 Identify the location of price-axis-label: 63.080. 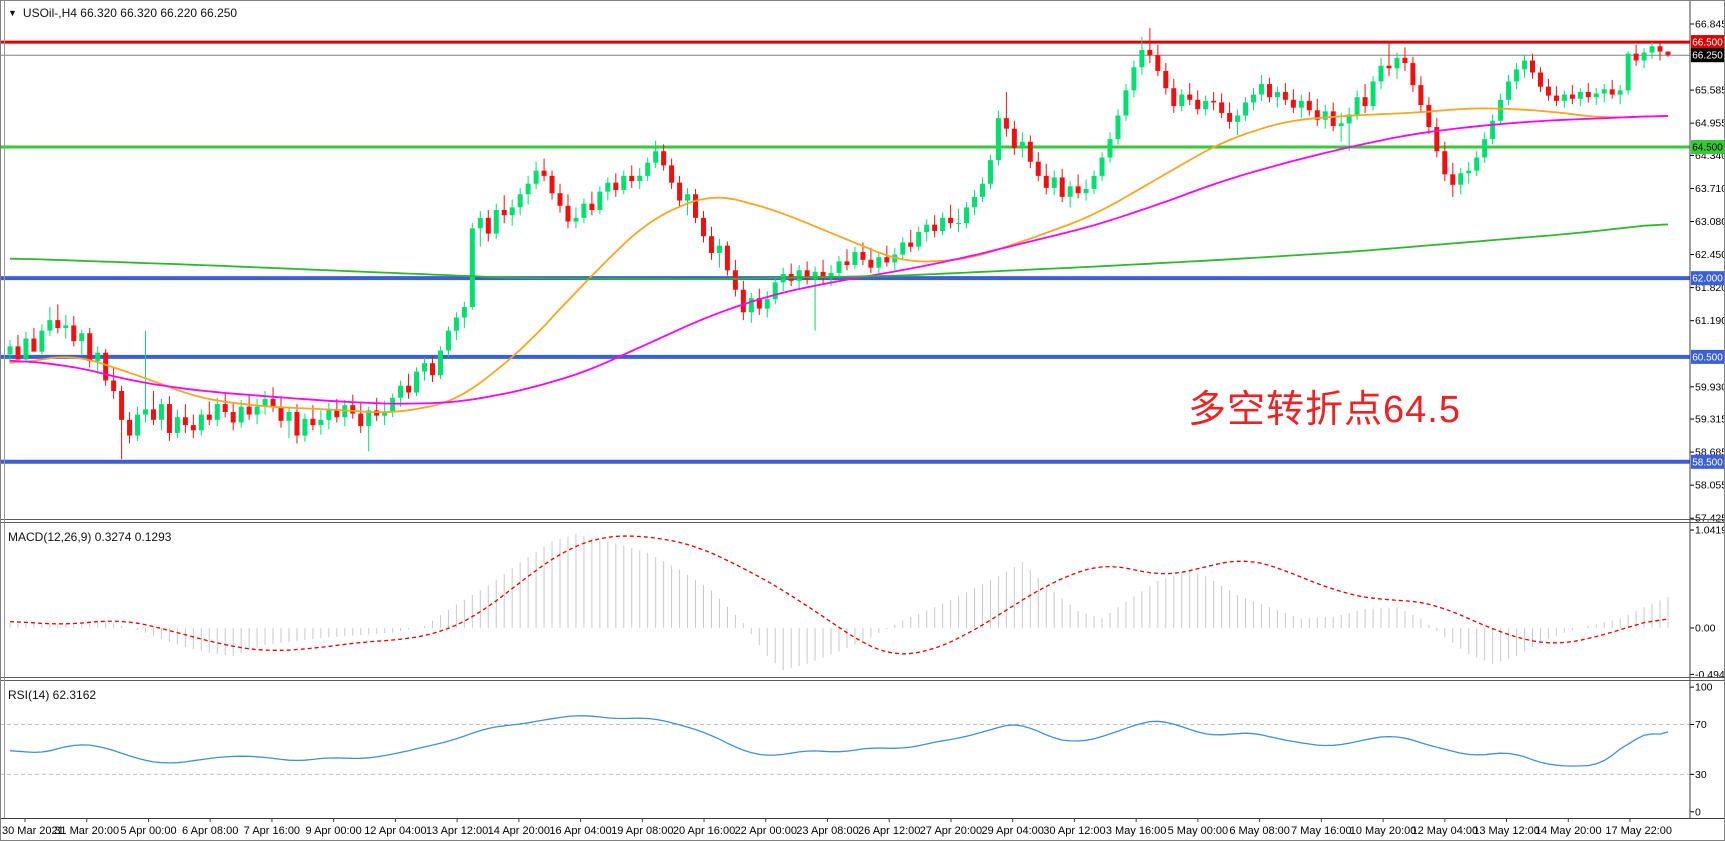
(1710, 222).